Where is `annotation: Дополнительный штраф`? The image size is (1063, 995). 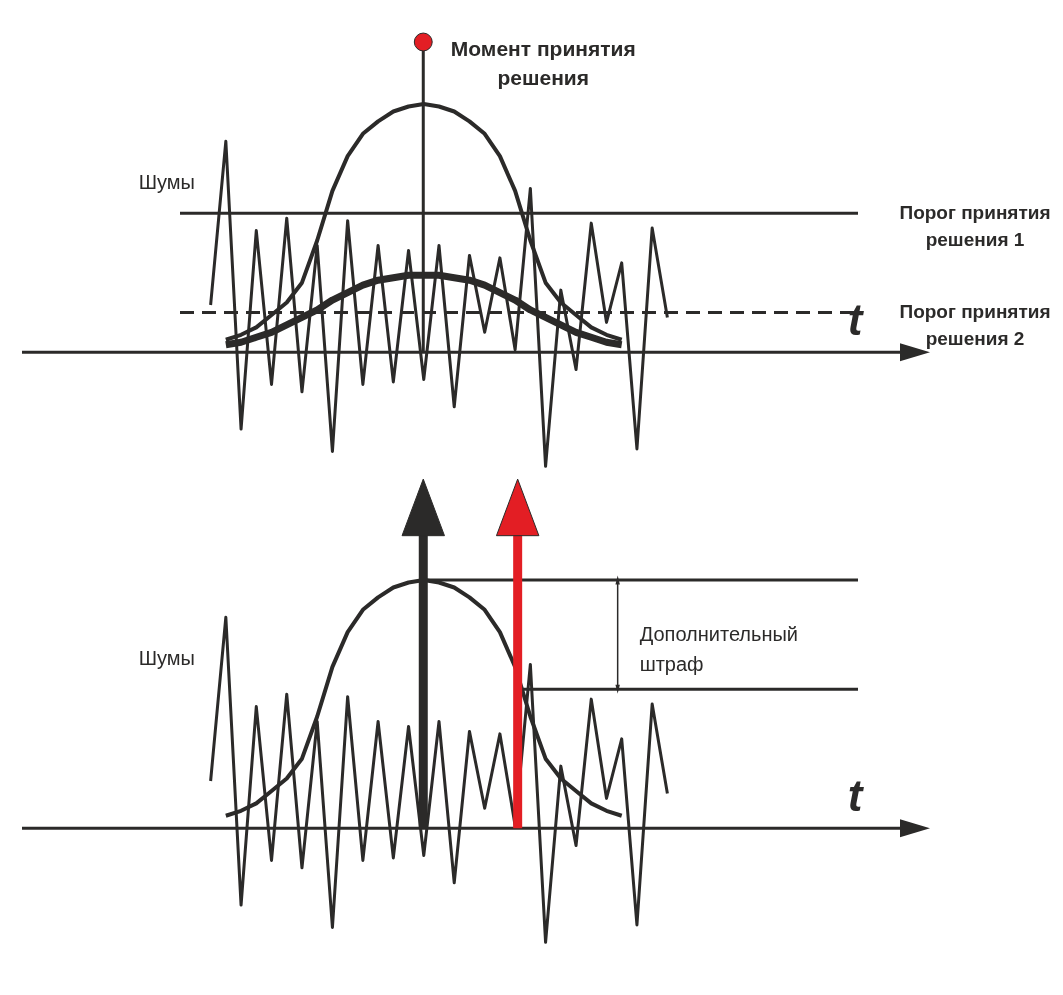 annotation: Дополнительный штраф is located at coordinates (719, 648).